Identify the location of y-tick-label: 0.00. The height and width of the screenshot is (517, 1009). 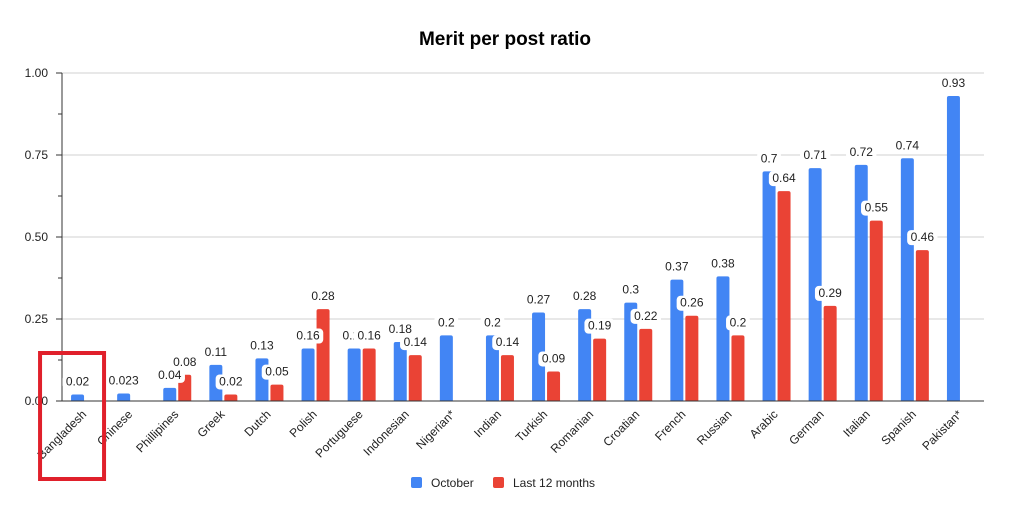
(37, 401).